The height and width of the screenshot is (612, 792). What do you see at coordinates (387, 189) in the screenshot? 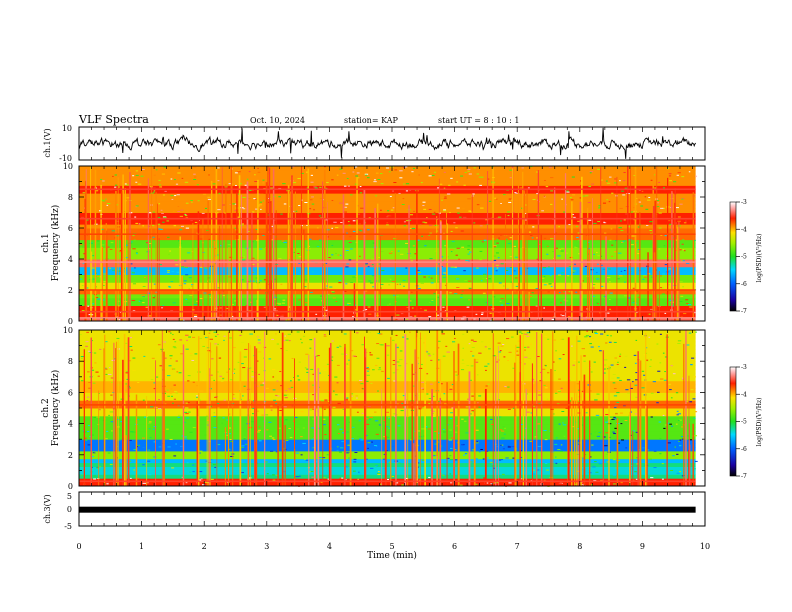
I see `spectrogram-band-line` at bounding box center [387, 189].